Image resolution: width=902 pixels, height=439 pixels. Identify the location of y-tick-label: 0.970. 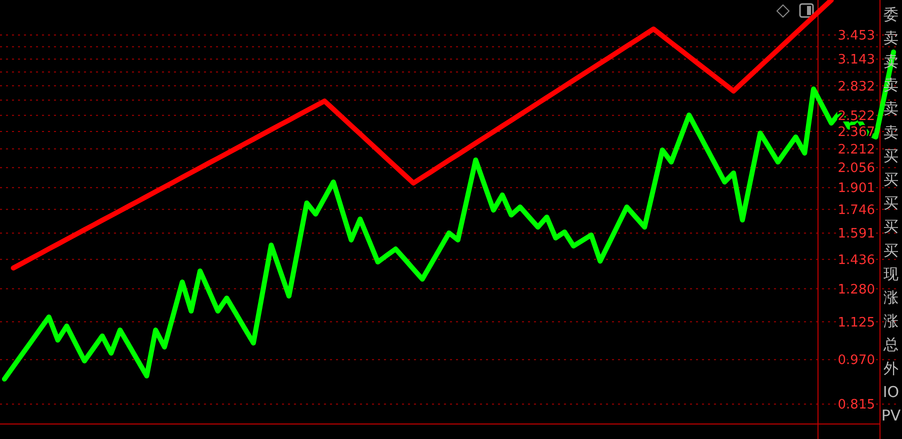
(856, 360).